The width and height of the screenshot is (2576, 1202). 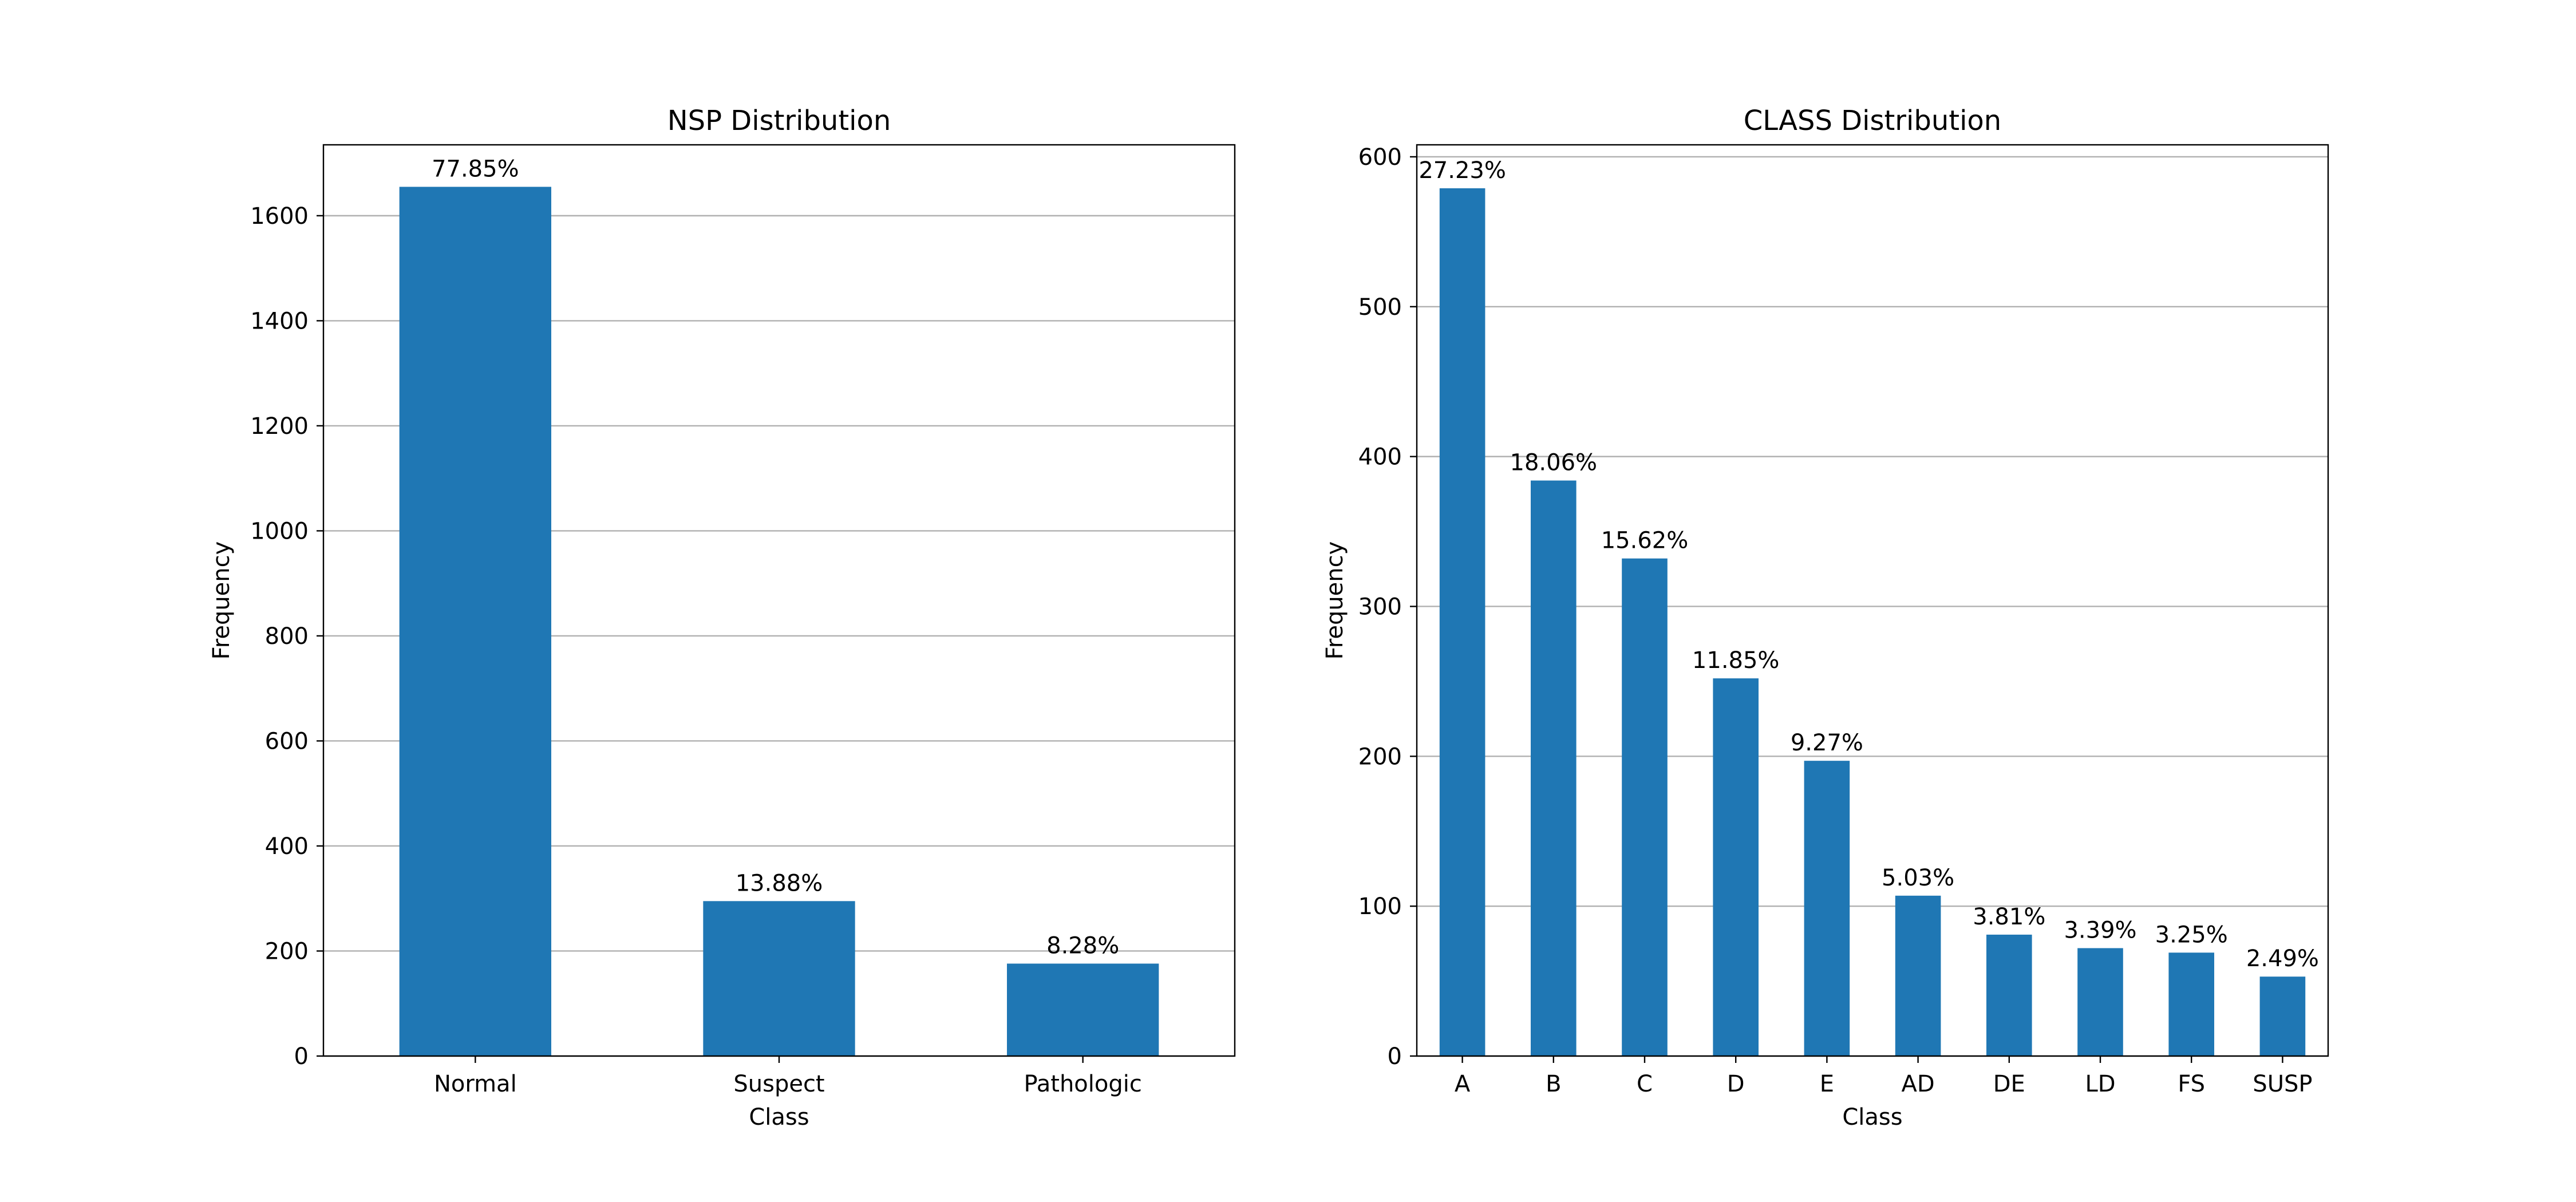 I want to click on x-tick-label: Normal, so click(x=475, y=1084).